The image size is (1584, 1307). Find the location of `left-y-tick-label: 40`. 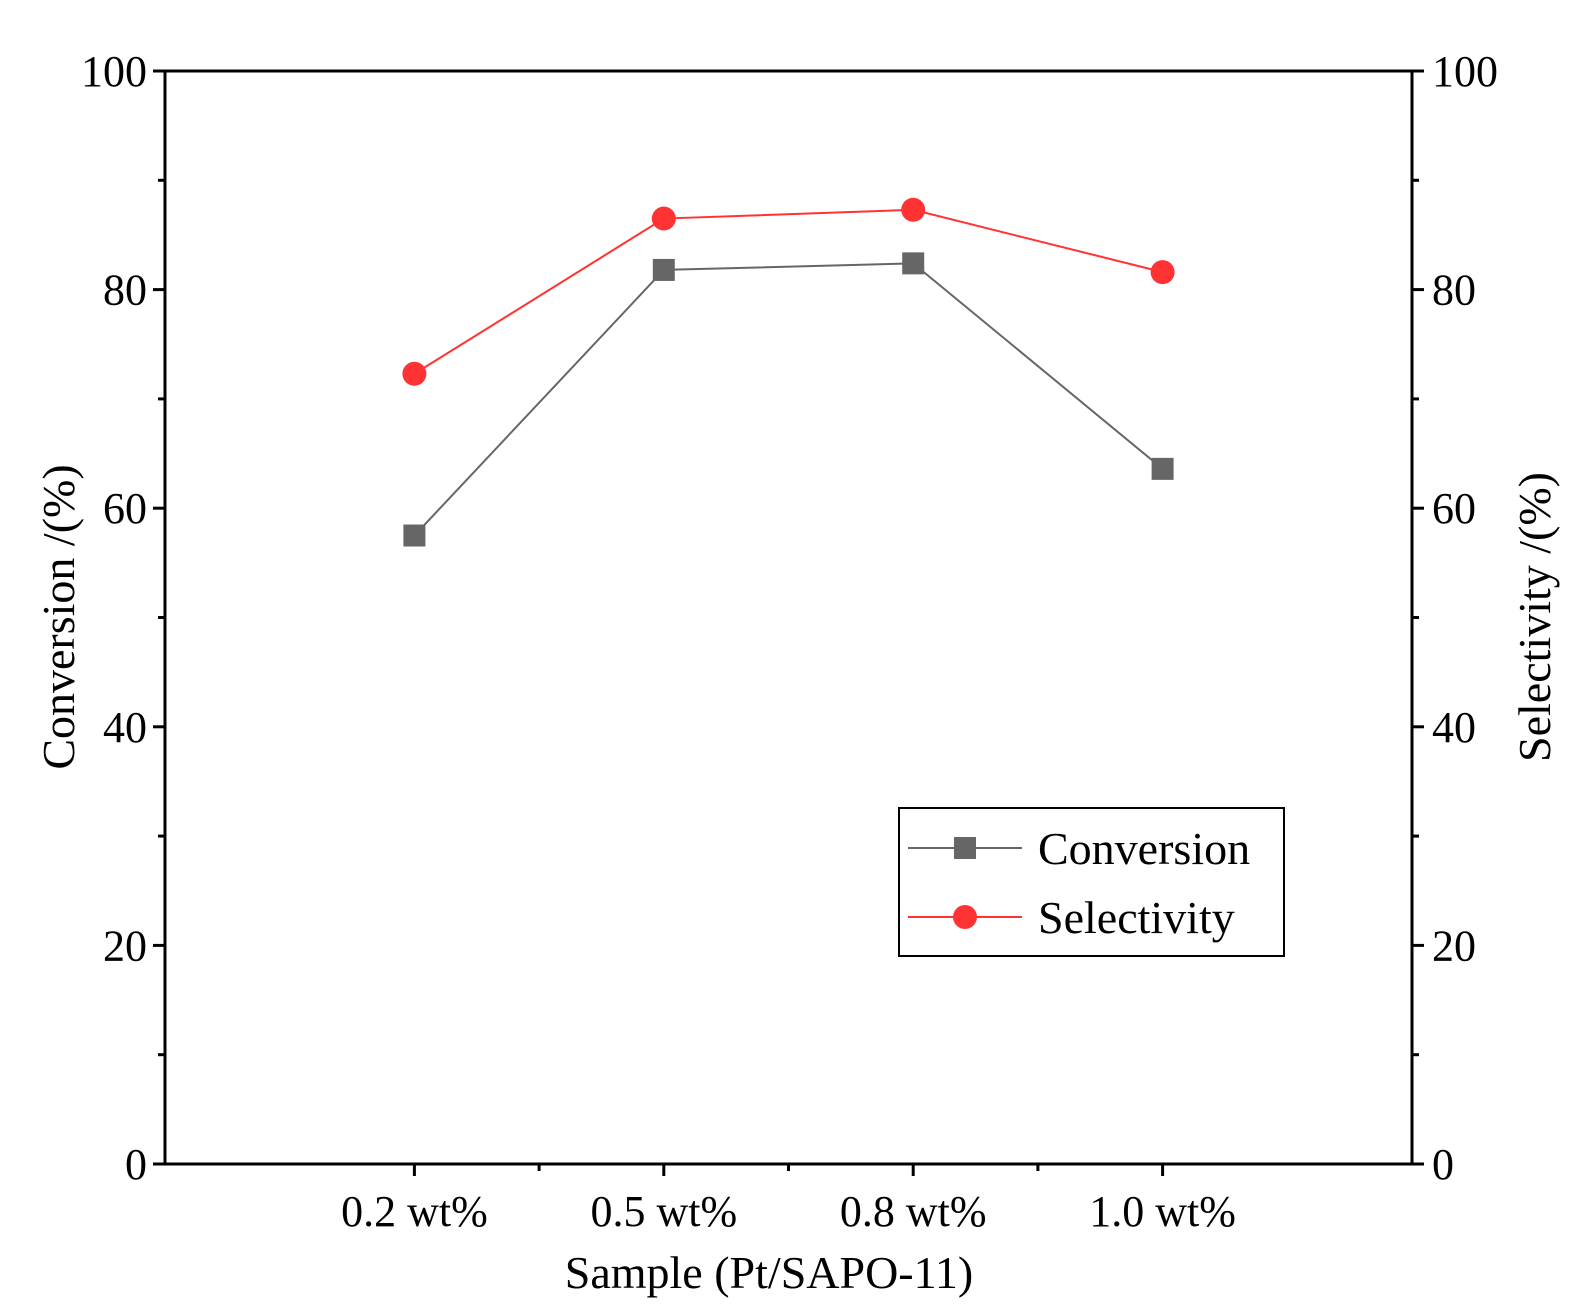

left-y-tick-label: 40 is located at coordinates (125, 727).